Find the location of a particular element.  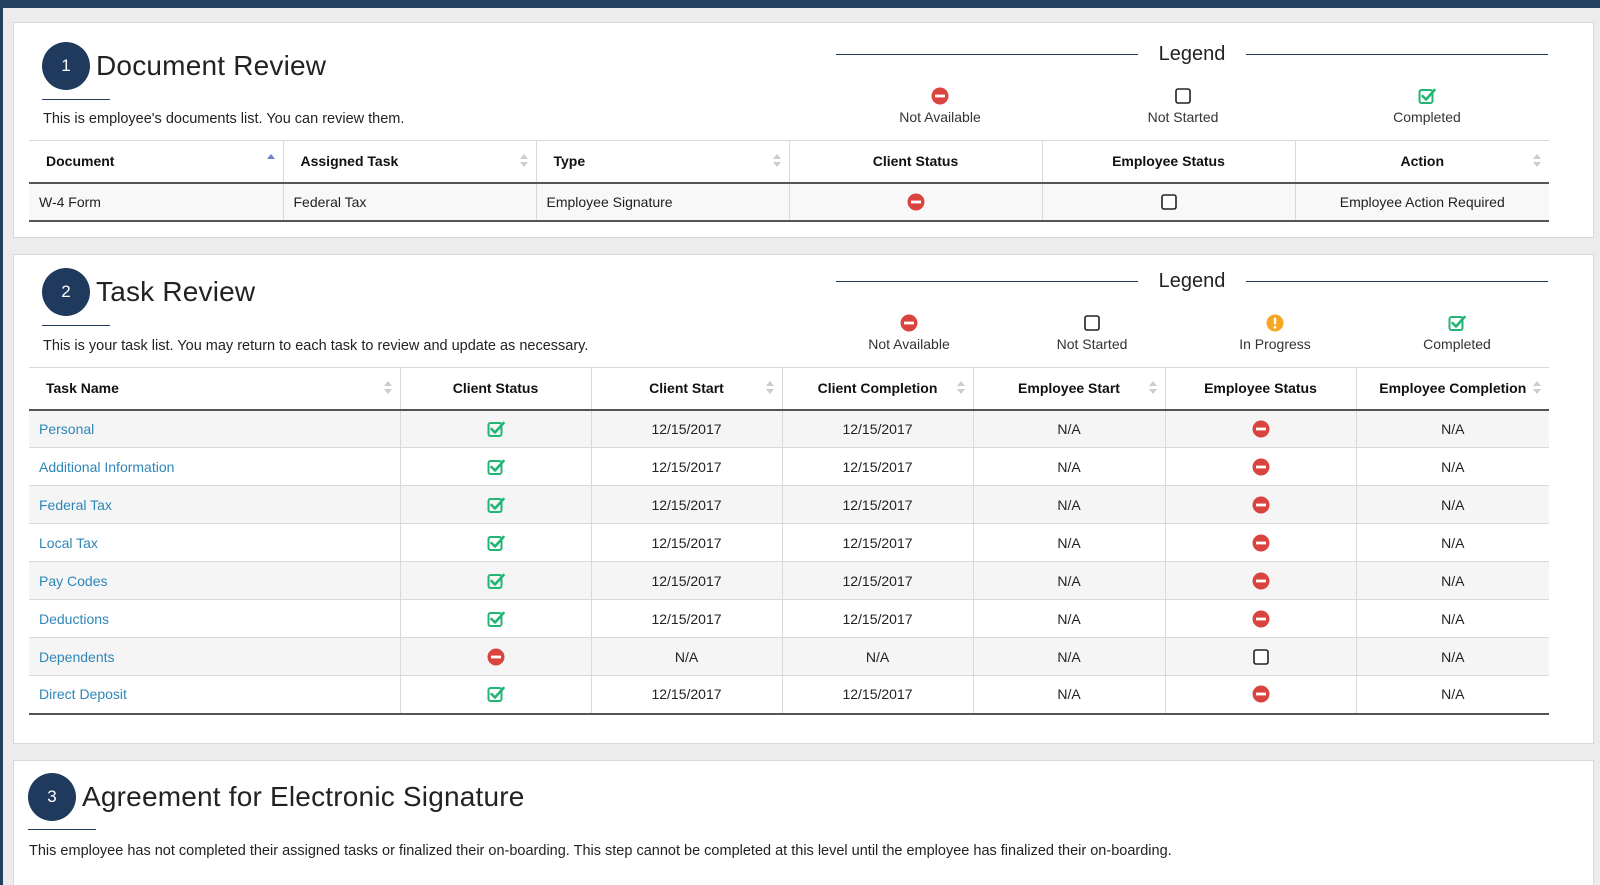

document-review-title: Document Review is located at coordinates (211, 65).